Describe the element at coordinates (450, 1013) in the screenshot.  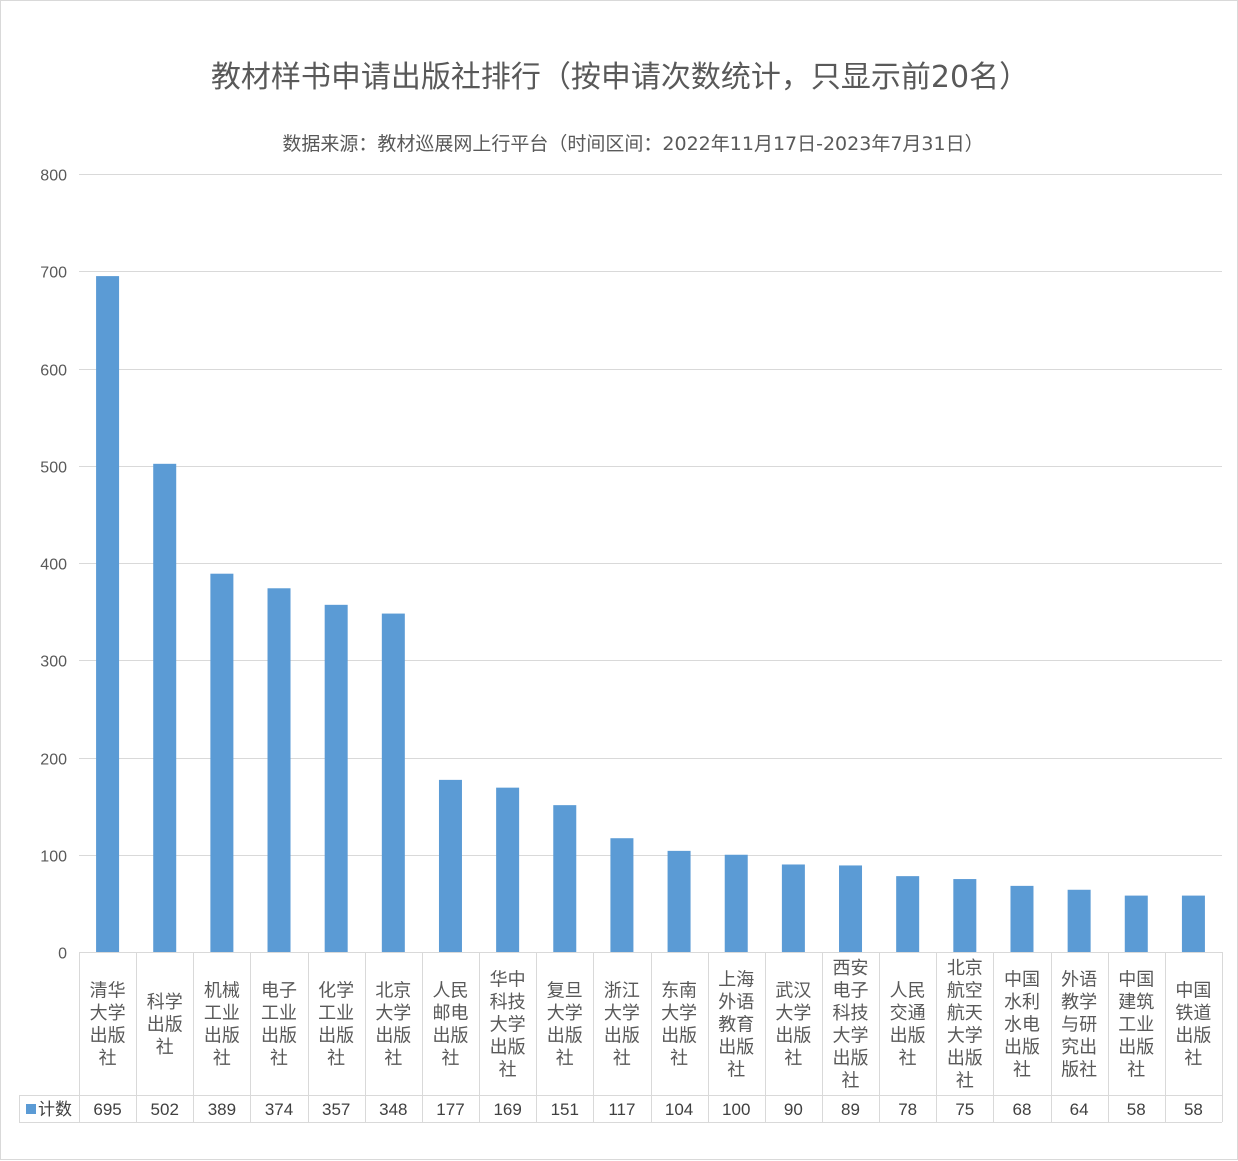
I see `category-label-line: 邮电` at that location.